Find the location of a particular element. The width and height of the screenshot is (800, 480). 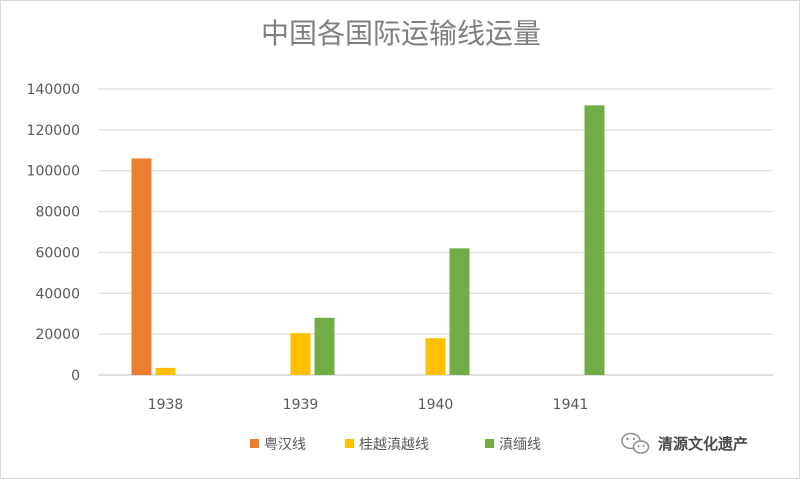

y-tick-label: 0 is located at coordinates (75, 376).